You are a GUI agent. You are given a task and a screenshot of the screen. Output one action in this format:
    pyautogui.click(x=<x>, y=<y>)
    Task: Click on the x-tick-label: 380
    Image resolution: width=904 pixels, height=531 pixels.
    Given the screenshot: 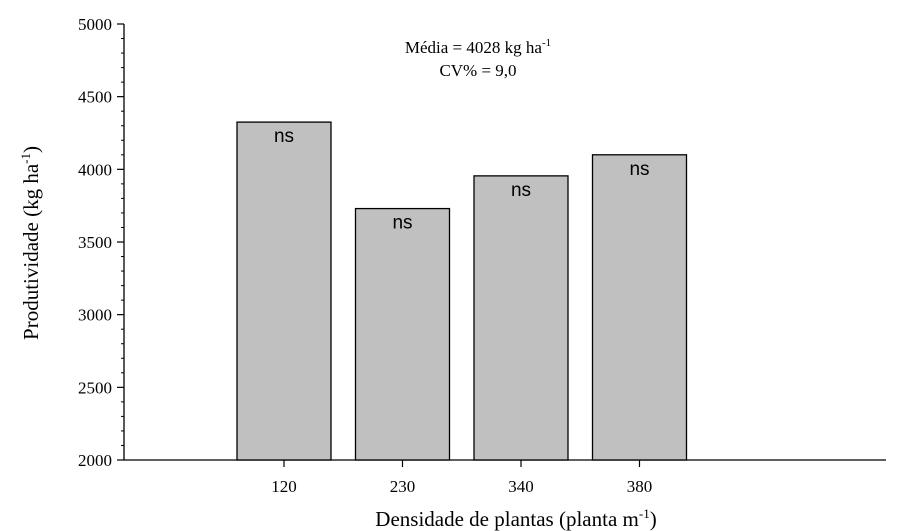 What is the action you would take?
    pyautogui.click(x=640, y=486)
    